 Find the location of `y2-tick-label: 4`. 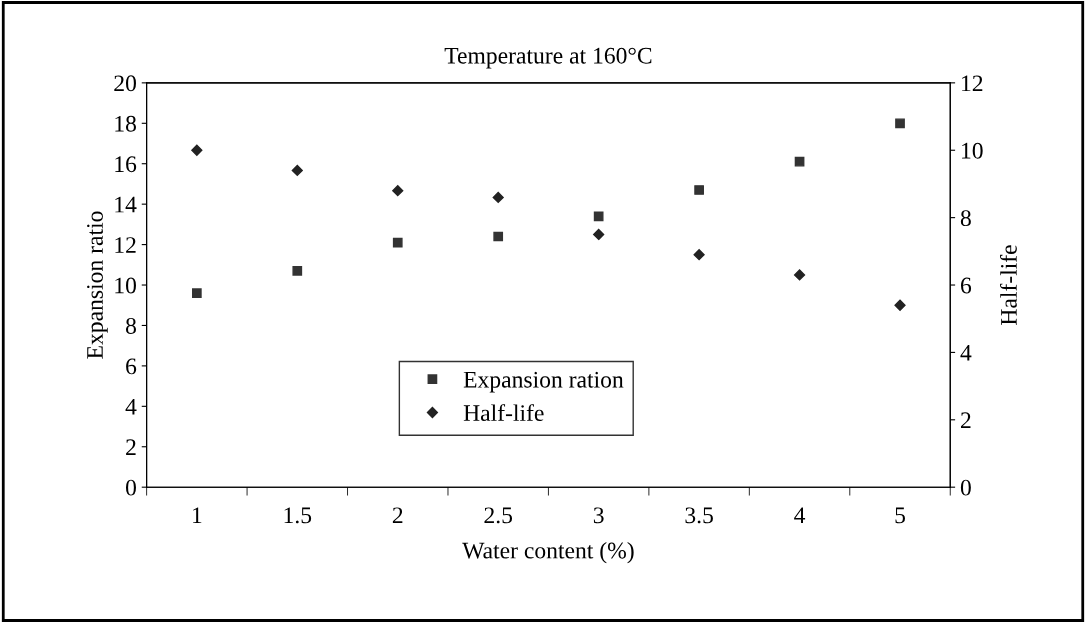

y2-tick-label: 4 is located at coordinates (966, 353).